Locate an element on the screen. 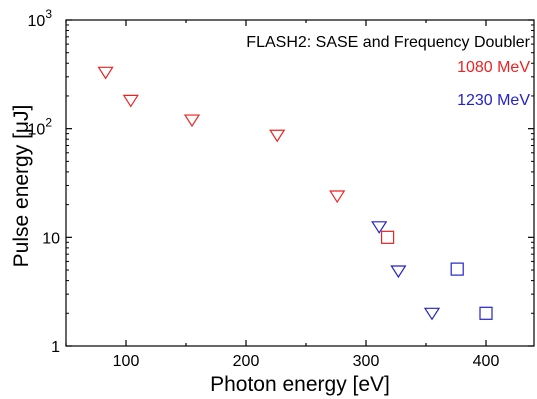 The width and height of the screenshot is (537, 399). y-tick-label: 10 is located at coordinates (51, 238).